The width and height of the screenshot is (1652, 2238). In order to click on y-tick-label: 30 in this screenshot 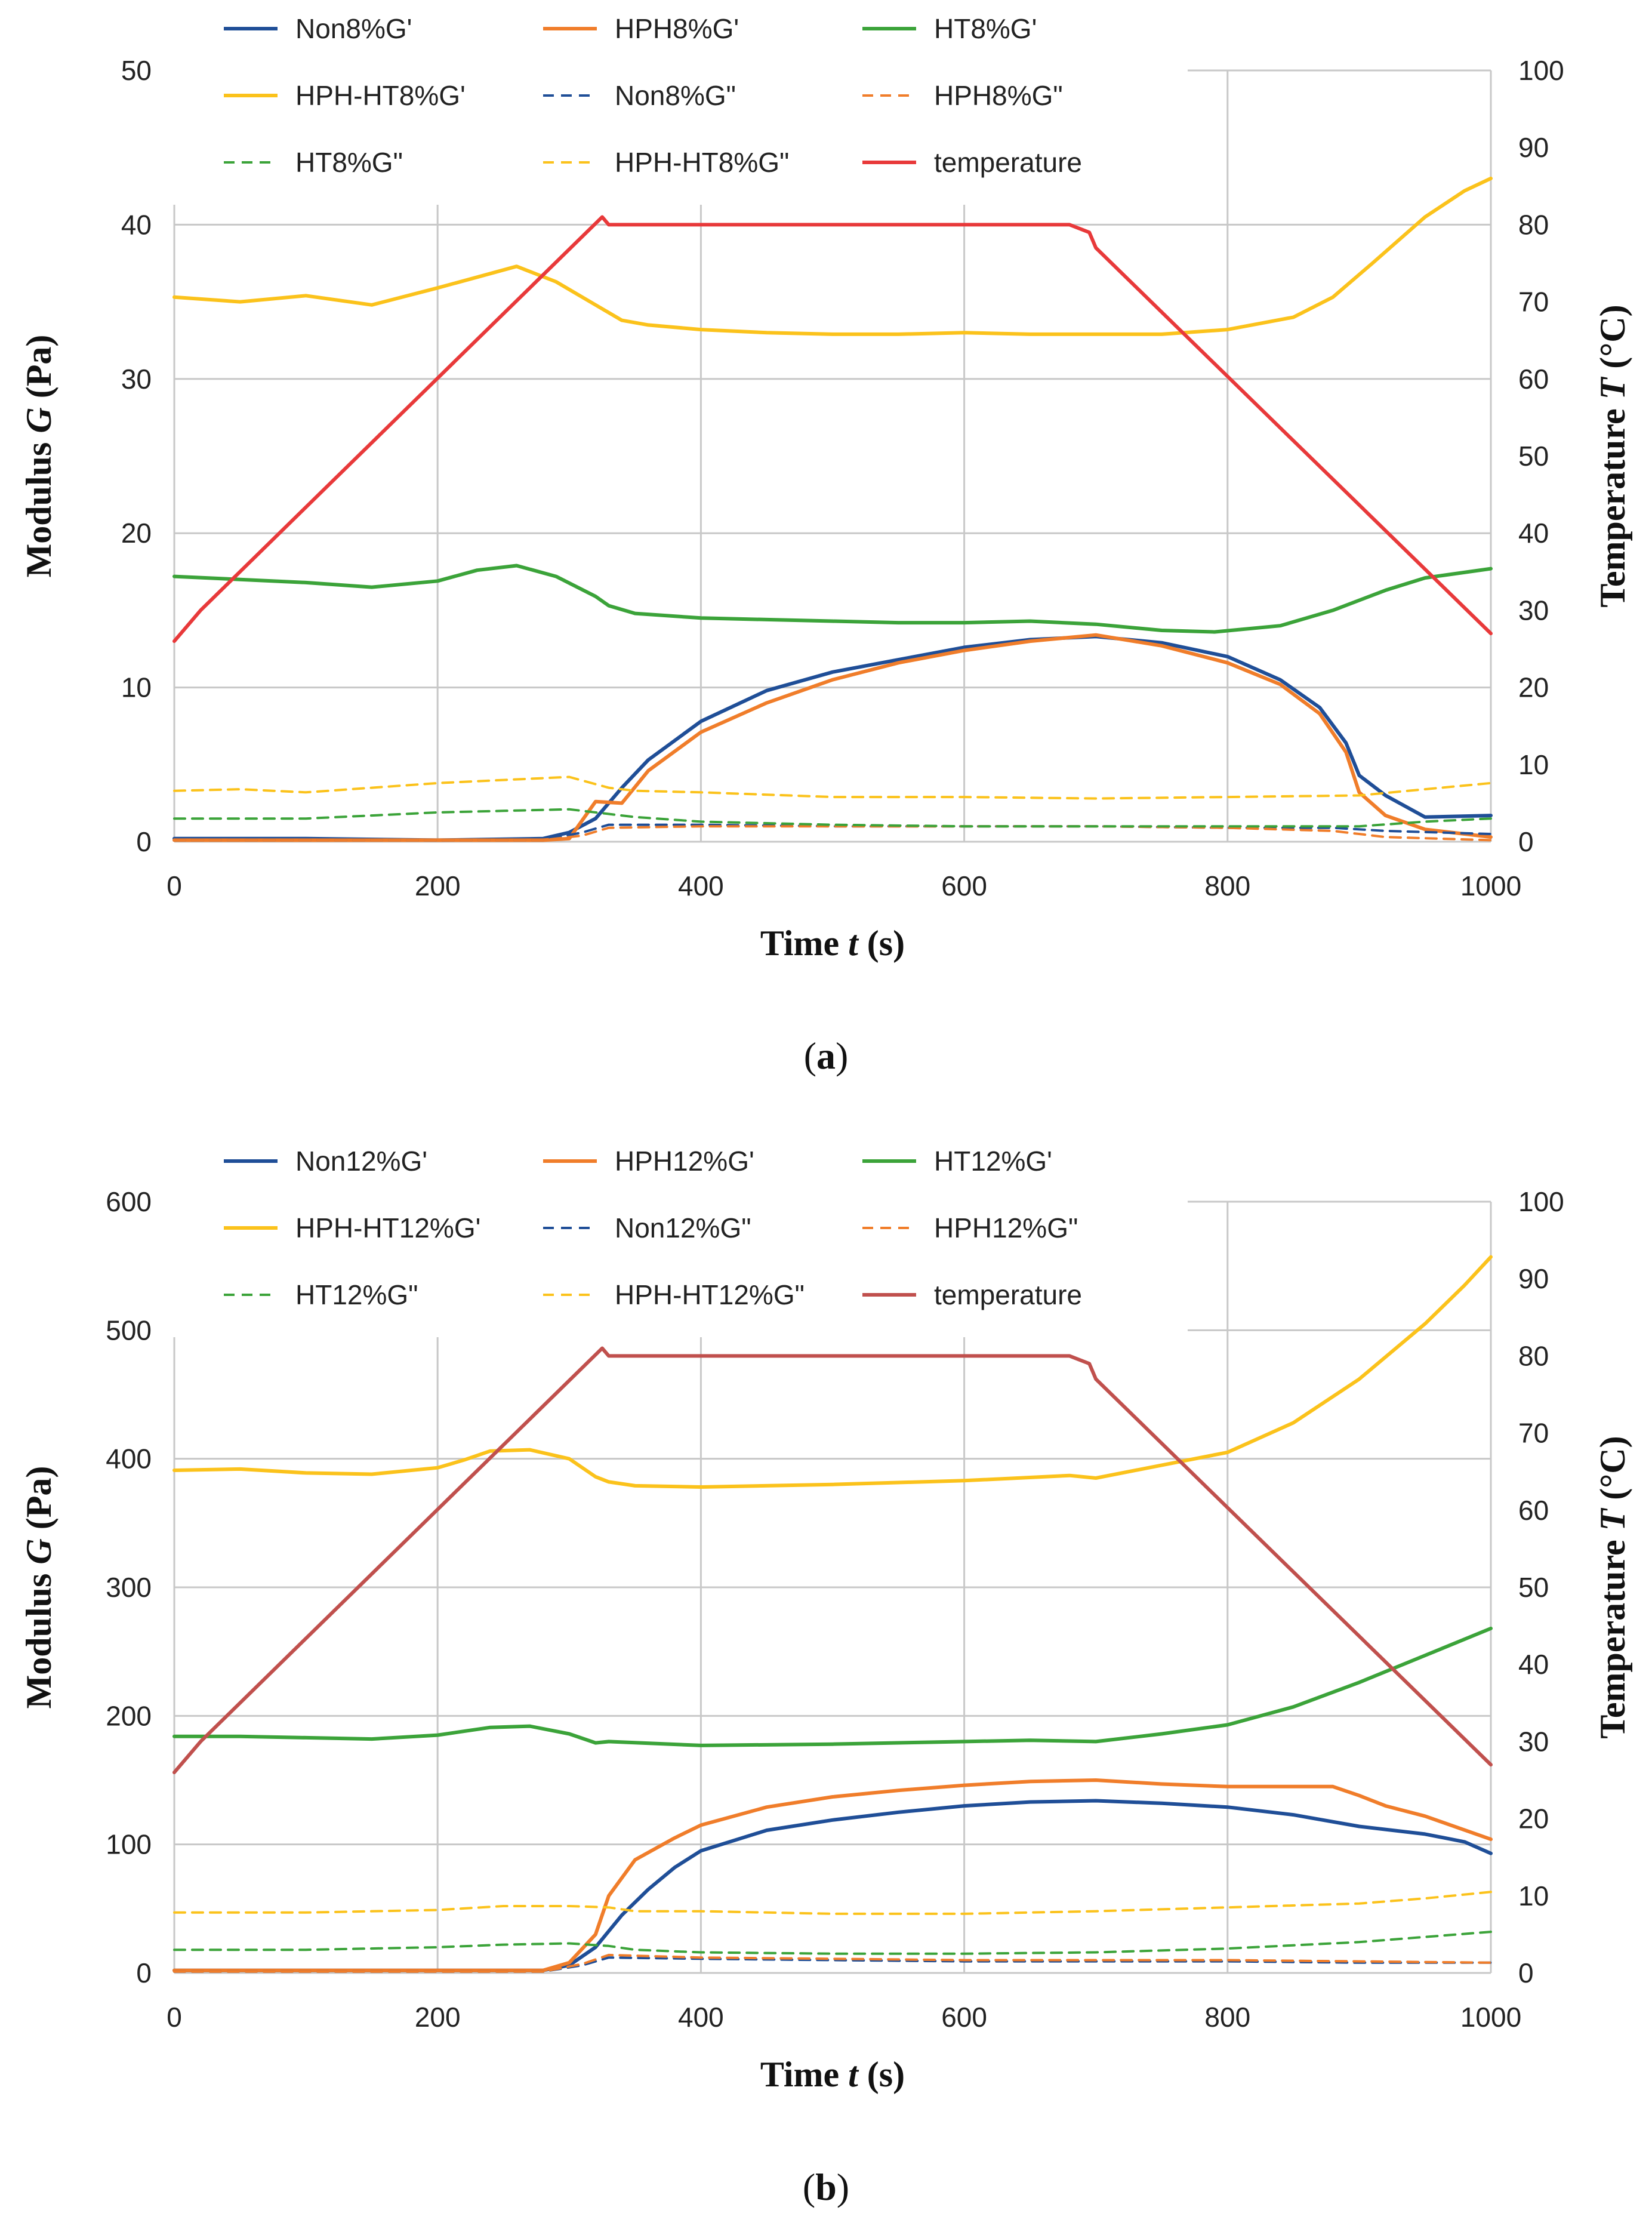, I will do `click(136, 379)`.